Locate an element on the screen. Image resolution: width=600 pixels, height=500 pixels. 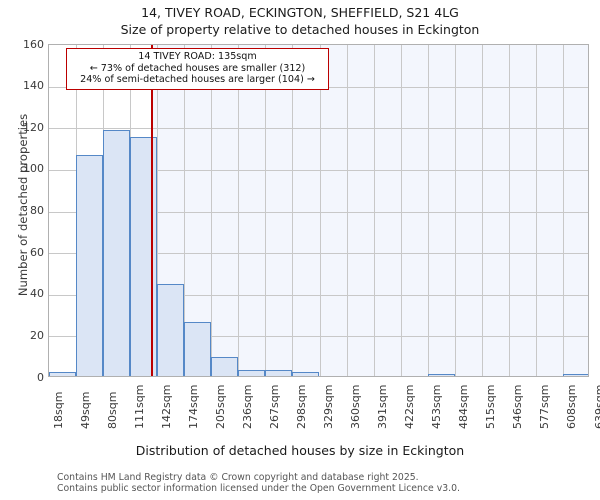
x-tick-label: 360sqm is located at coordinates (356, 406).